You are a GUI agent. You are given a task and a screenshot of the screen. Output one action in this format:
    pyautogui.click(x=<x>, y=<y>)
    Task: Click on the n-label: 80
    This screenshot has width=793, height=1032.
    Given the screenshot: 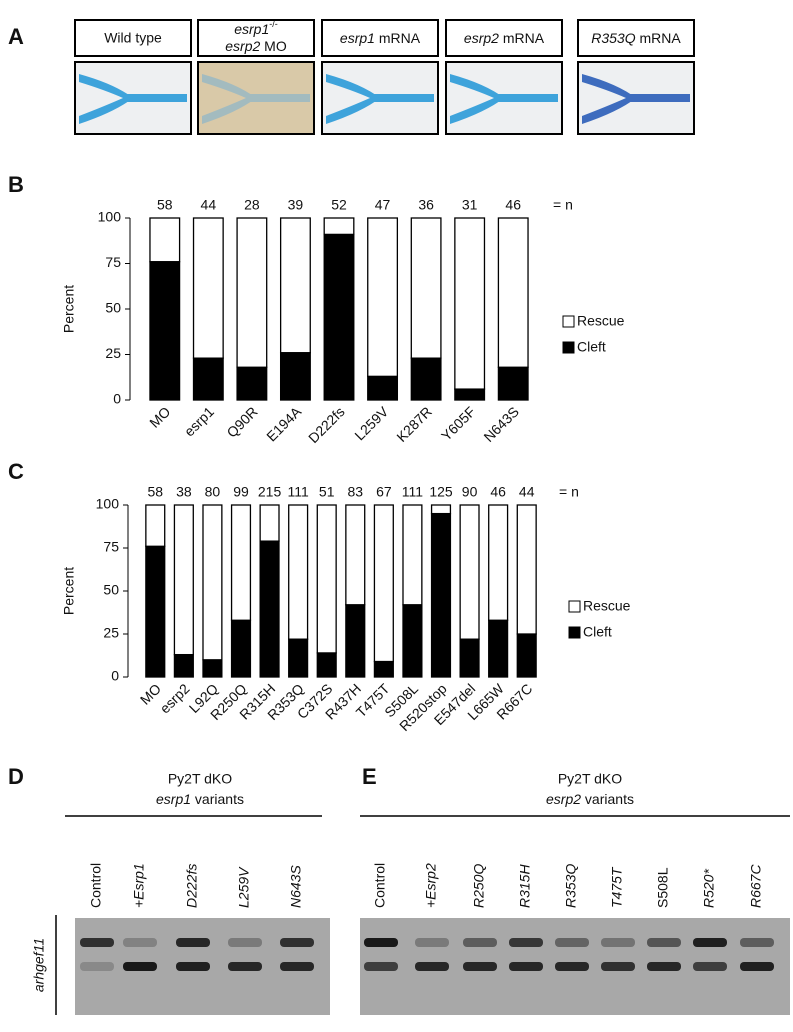 What is the action you would take?
    pyautogui.click(x=213, y=492)
    